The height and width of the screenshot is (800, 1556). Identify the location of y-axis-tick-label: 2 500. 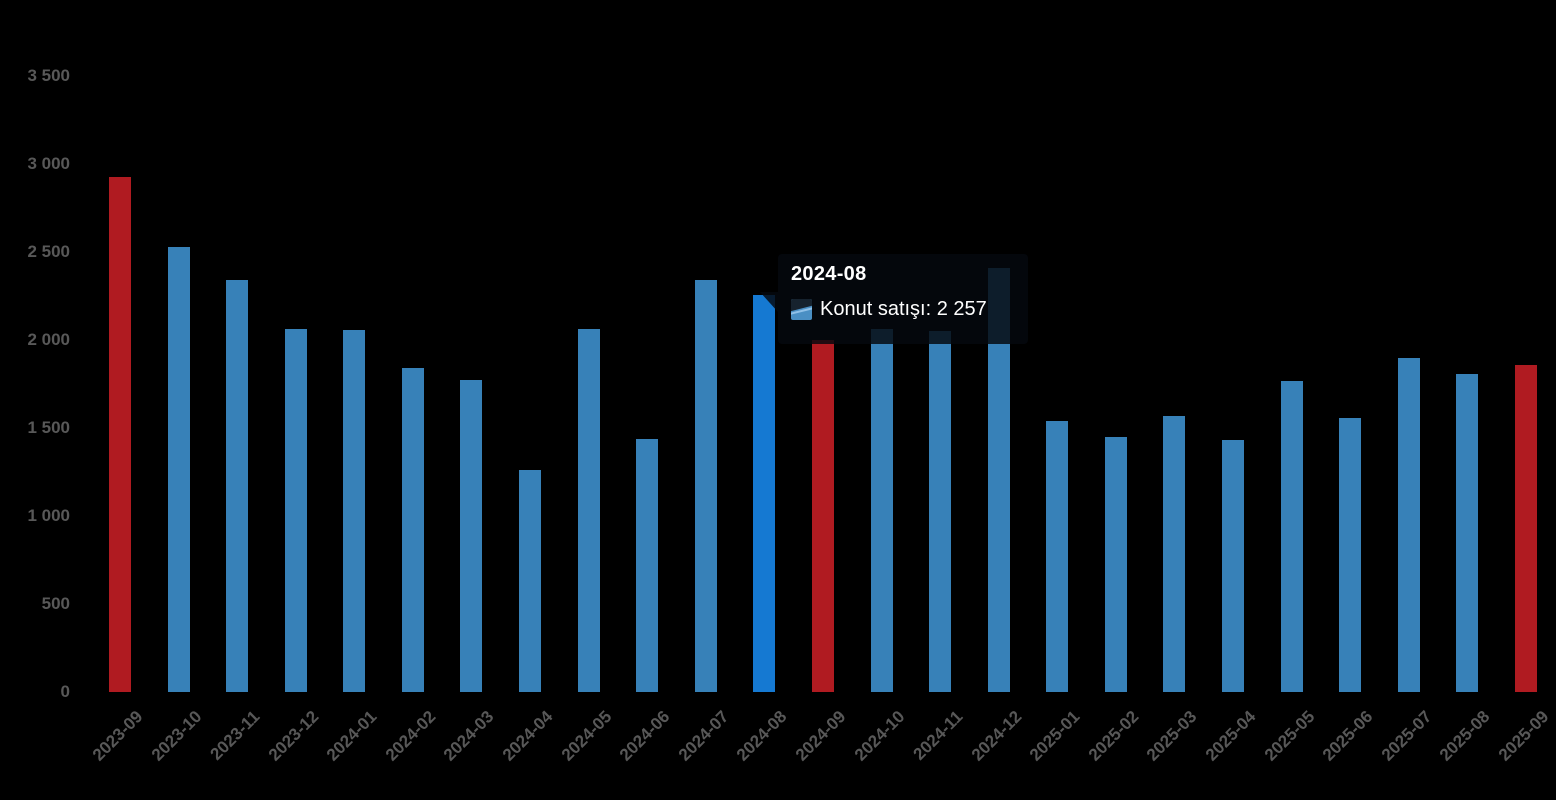
(48, 251).